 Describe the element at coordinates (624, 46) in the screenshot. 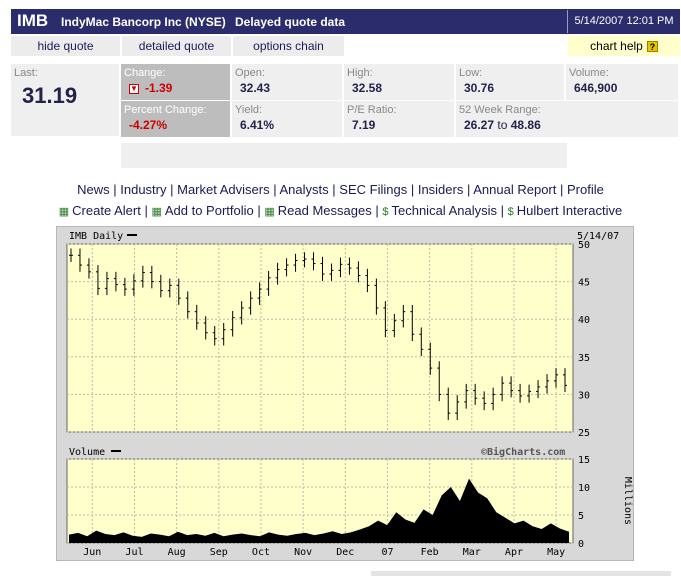

I see `chart-help-button: chart help?` at that location.